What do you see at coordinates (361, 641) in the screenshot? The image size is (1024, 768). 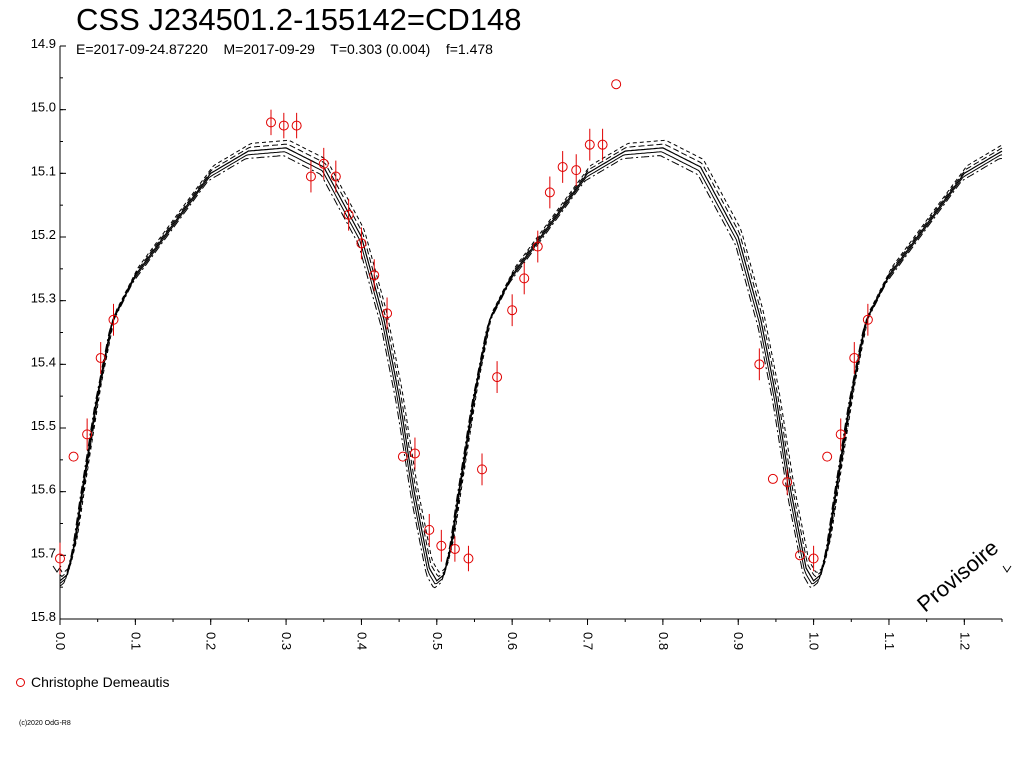 I see `x-tick-label: 0.4` at bounding box center [361, 641].